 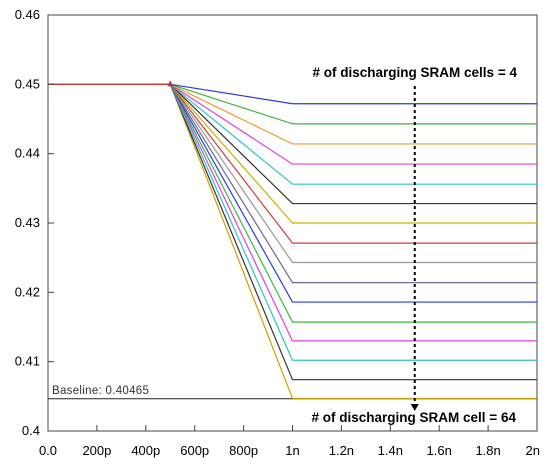 I want to click on baseline-label: Baseline: 0.40465, so click(x=100, y=391).